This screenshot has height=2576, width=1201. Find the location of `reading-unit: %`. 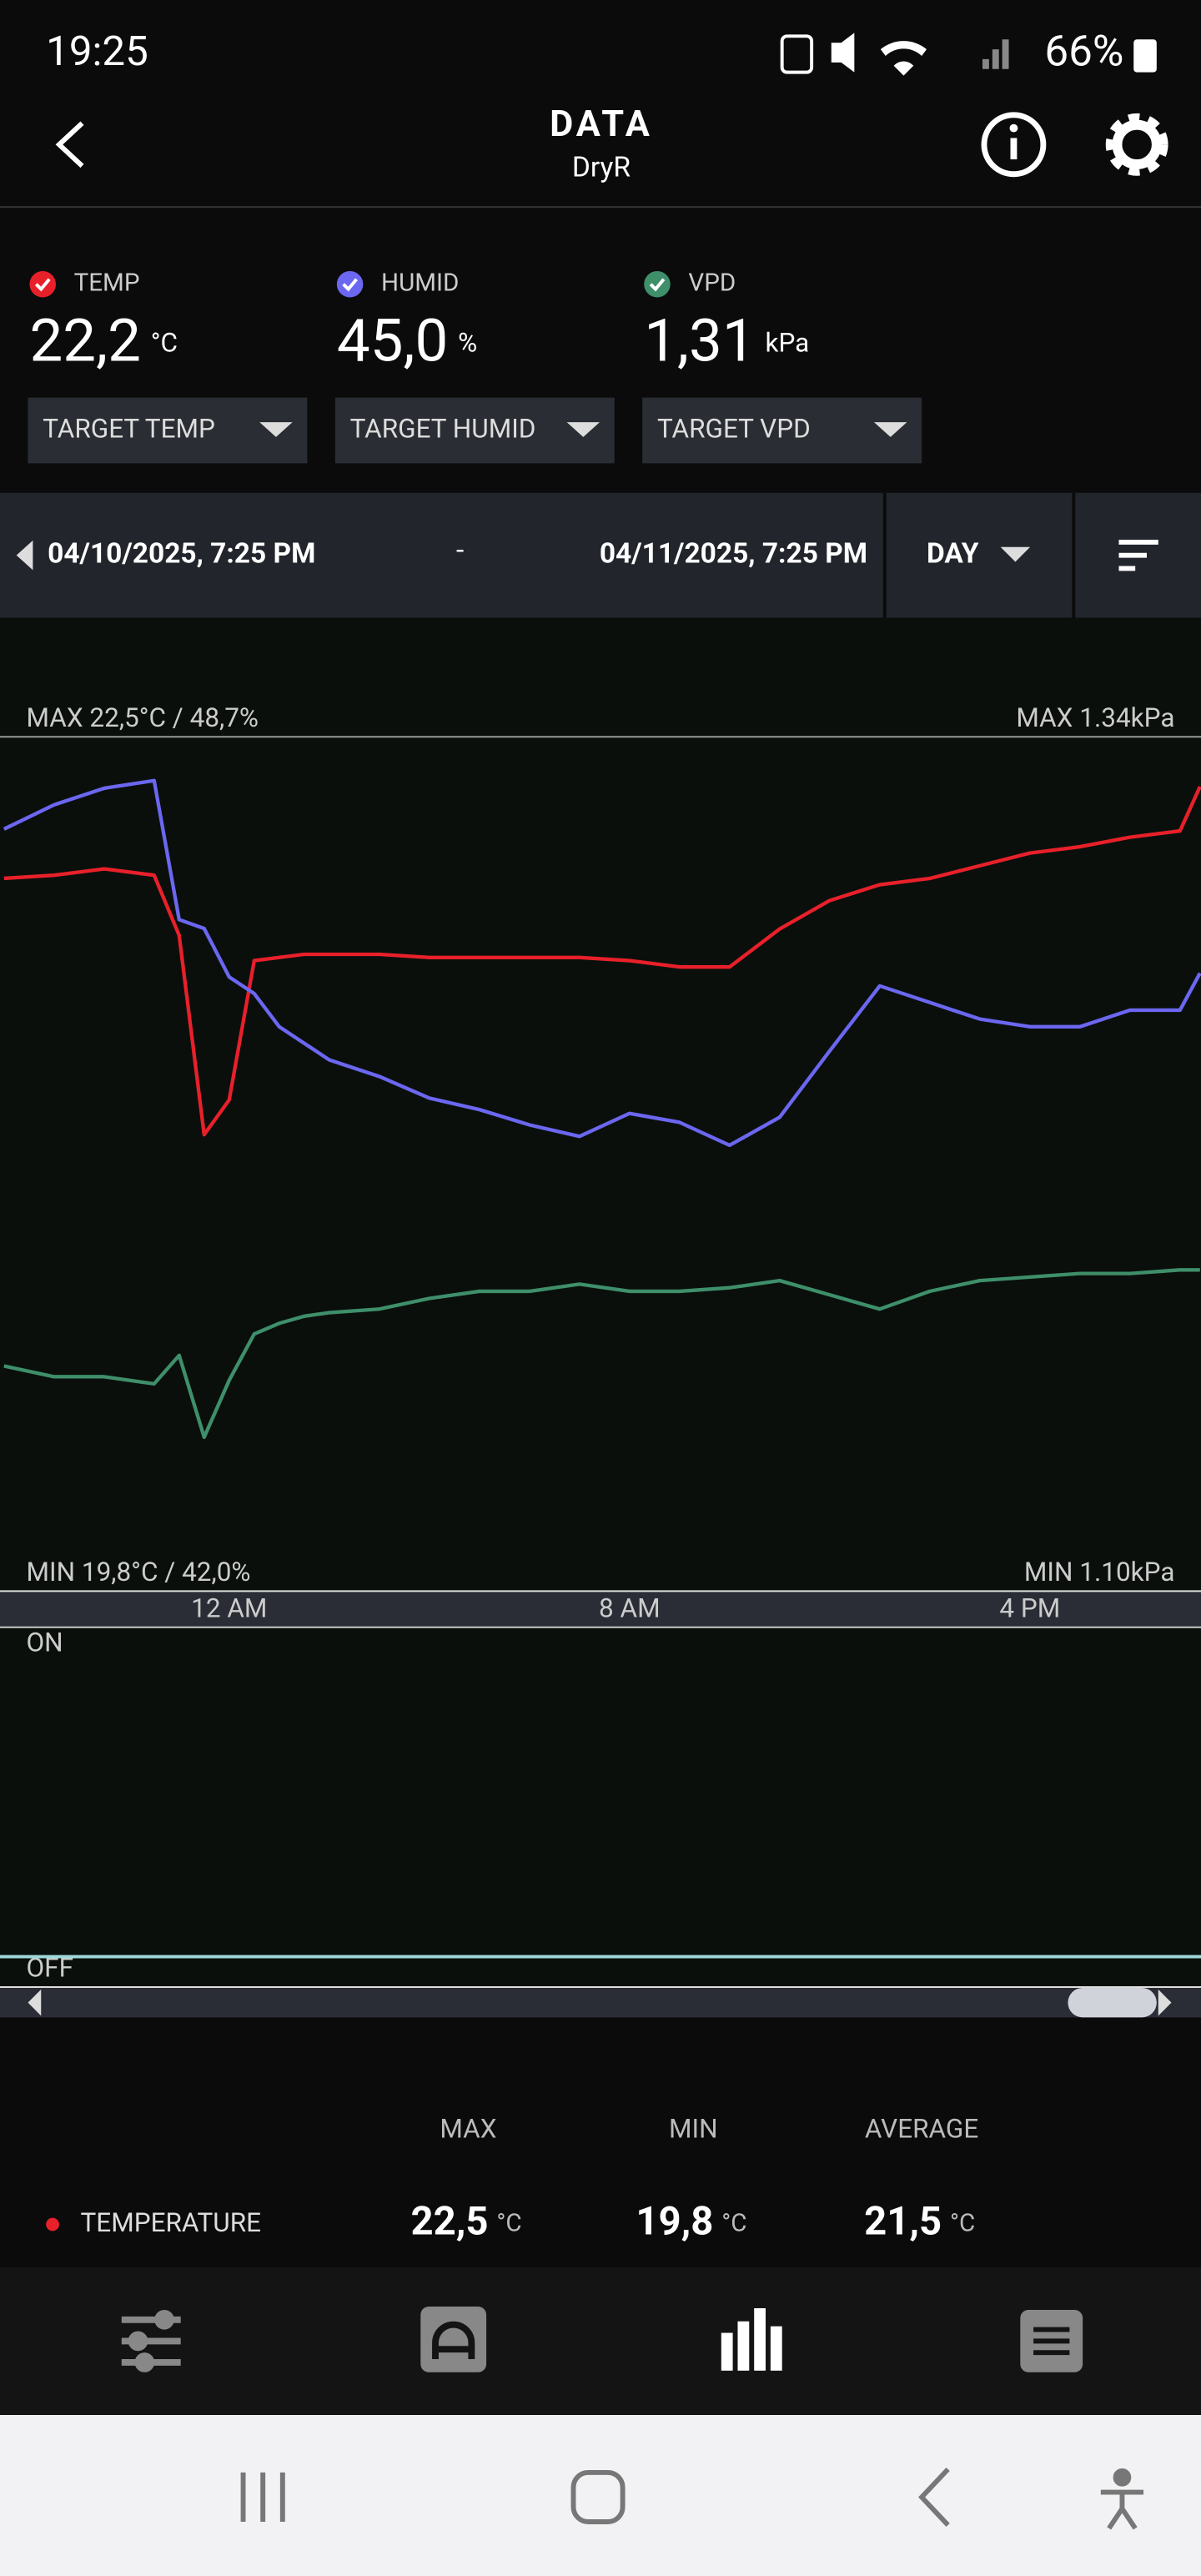

reading-unit: % is located at coordinates (468, 343).